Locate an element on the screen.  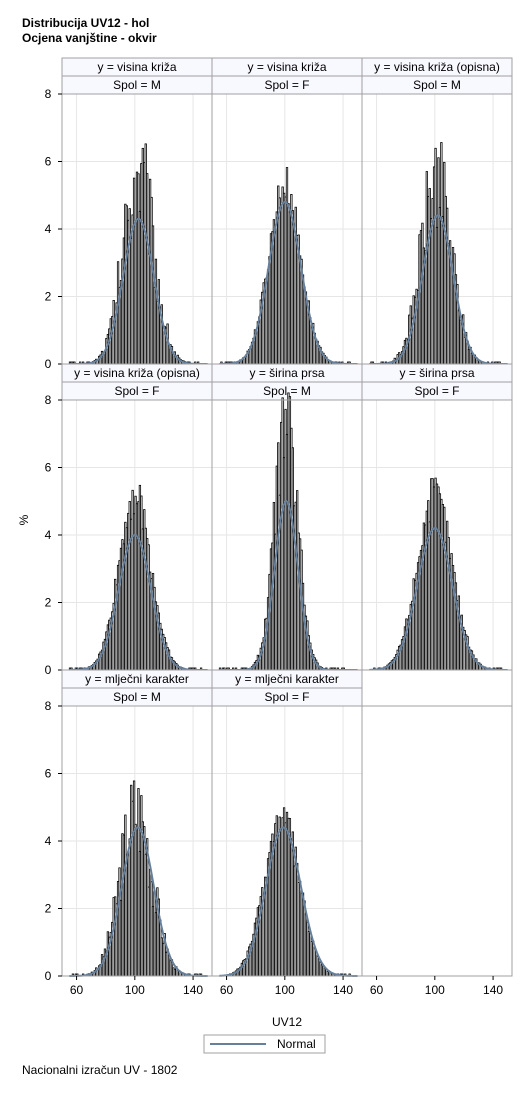
footnote: Nacionalni izračun UV - 1802 is located at coordinates (100, 1070).